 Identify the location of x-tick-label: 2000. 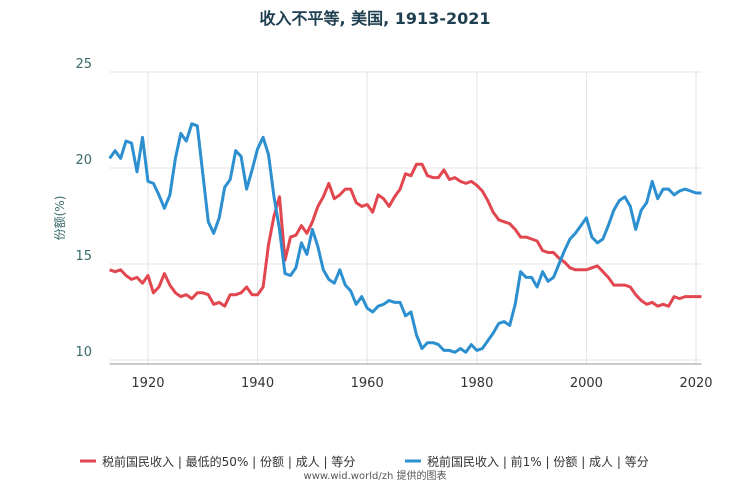
(586, 383).